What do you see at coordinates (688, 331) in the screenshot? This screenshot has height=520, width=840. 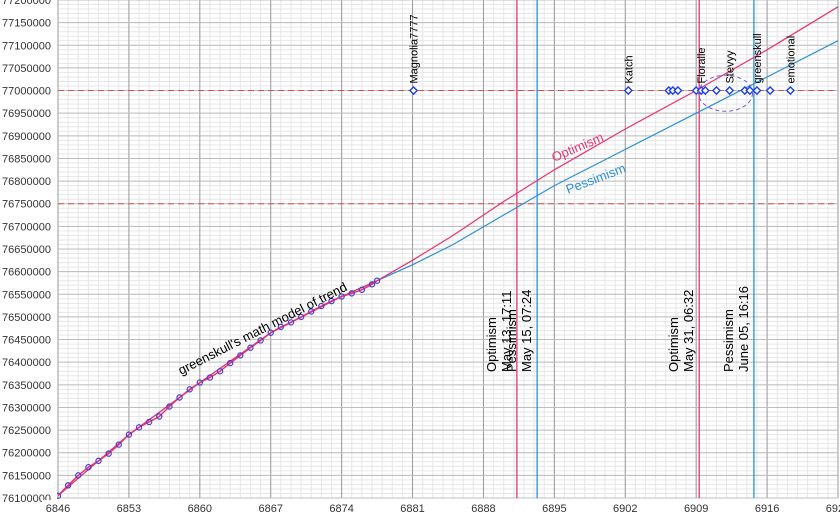 I see `vline-label-date: May 31, 06:32` at bounding box center [688, 331].